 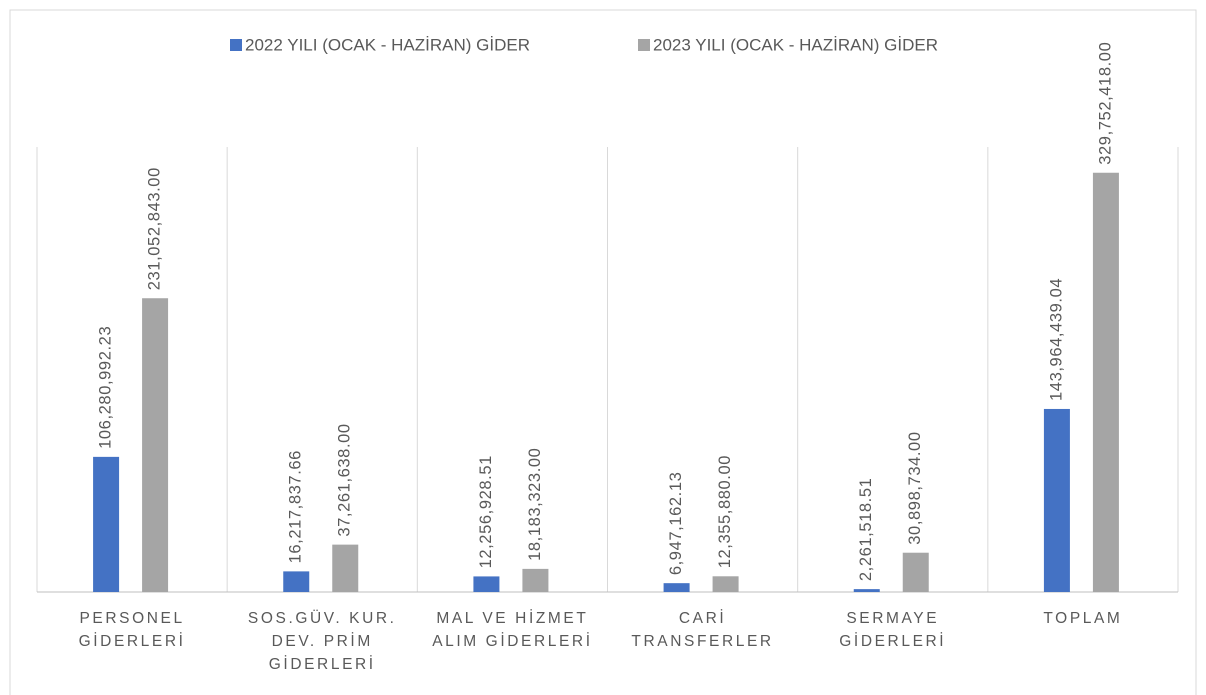 What do you see at coordinates (105, 387) in the screenshot?
I see `data-label: 106,280,992.23` at bounding box center [105, 387].